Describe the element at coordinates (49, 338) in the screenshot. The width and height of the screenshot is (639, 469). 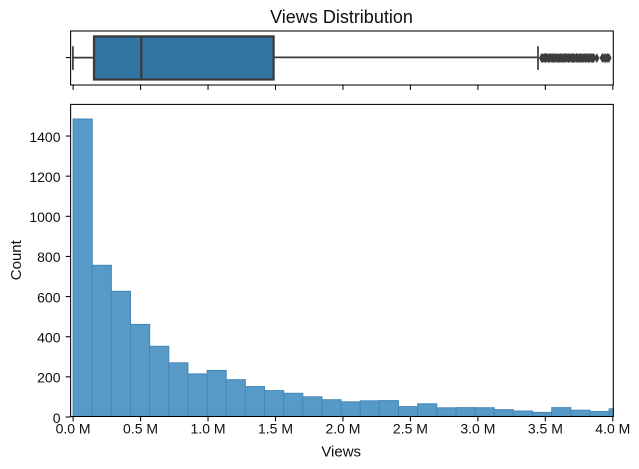
I see `svg-text: 400` at that location.